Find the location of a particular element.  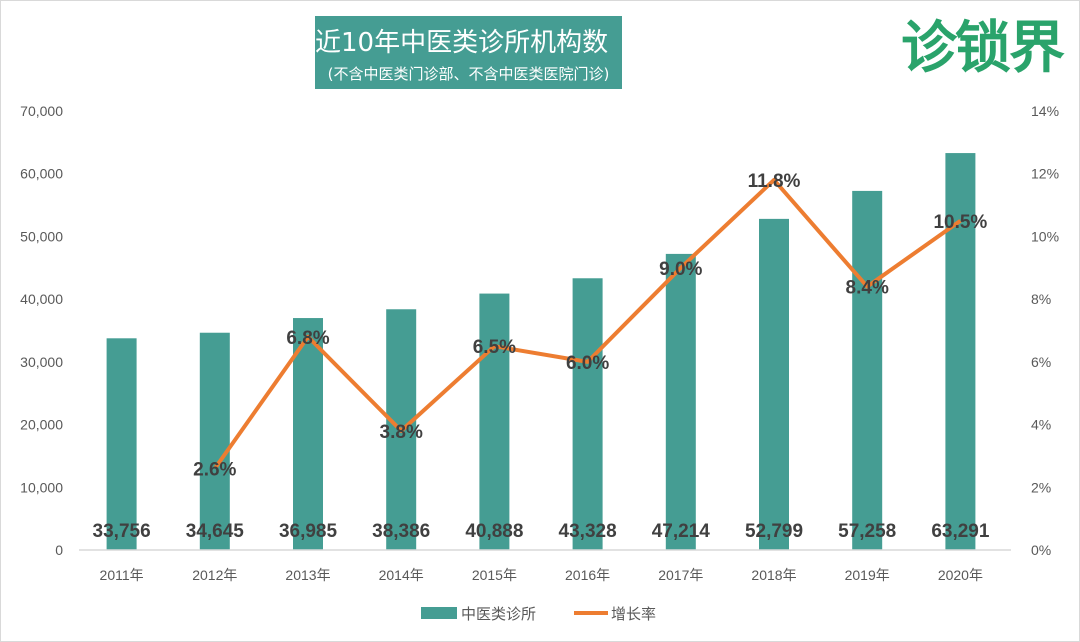

y-right-tick: 4% is located at coordinates (1041, 425).